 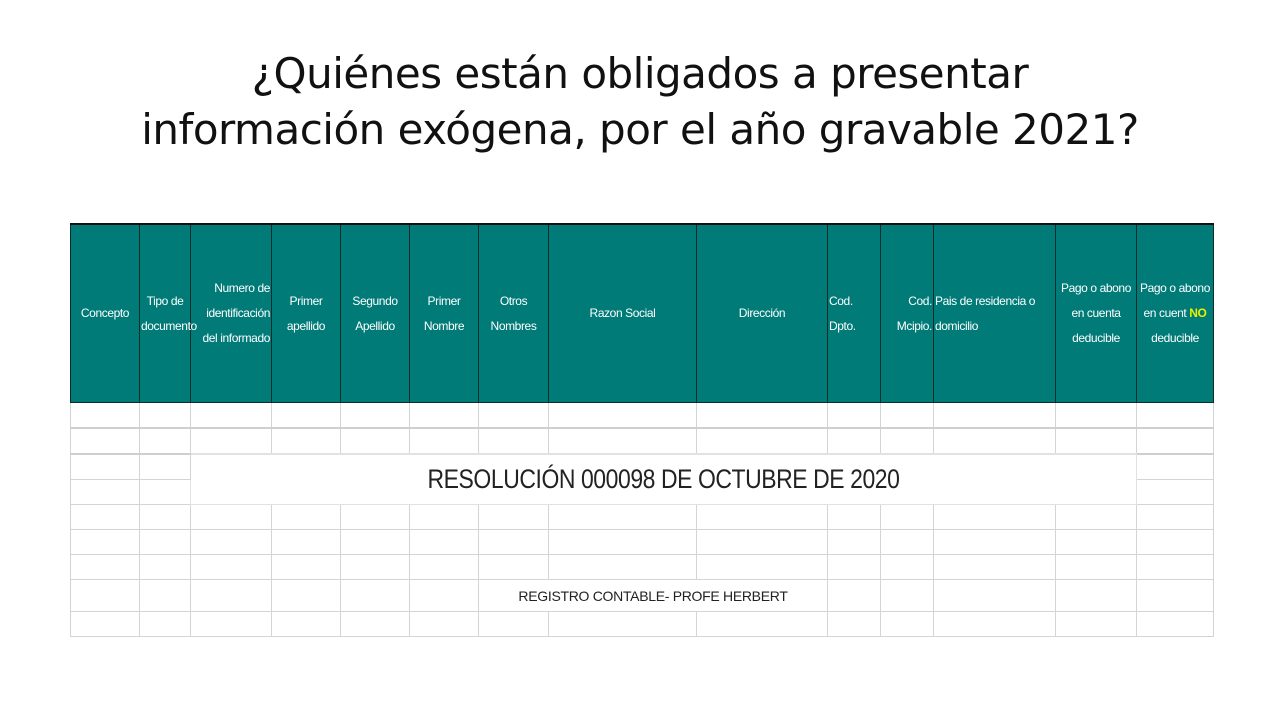 What do you see at coordinates (1175, 338) in the screenshot?
I see `header-text: deducible` at bounding box center [1175, 338].